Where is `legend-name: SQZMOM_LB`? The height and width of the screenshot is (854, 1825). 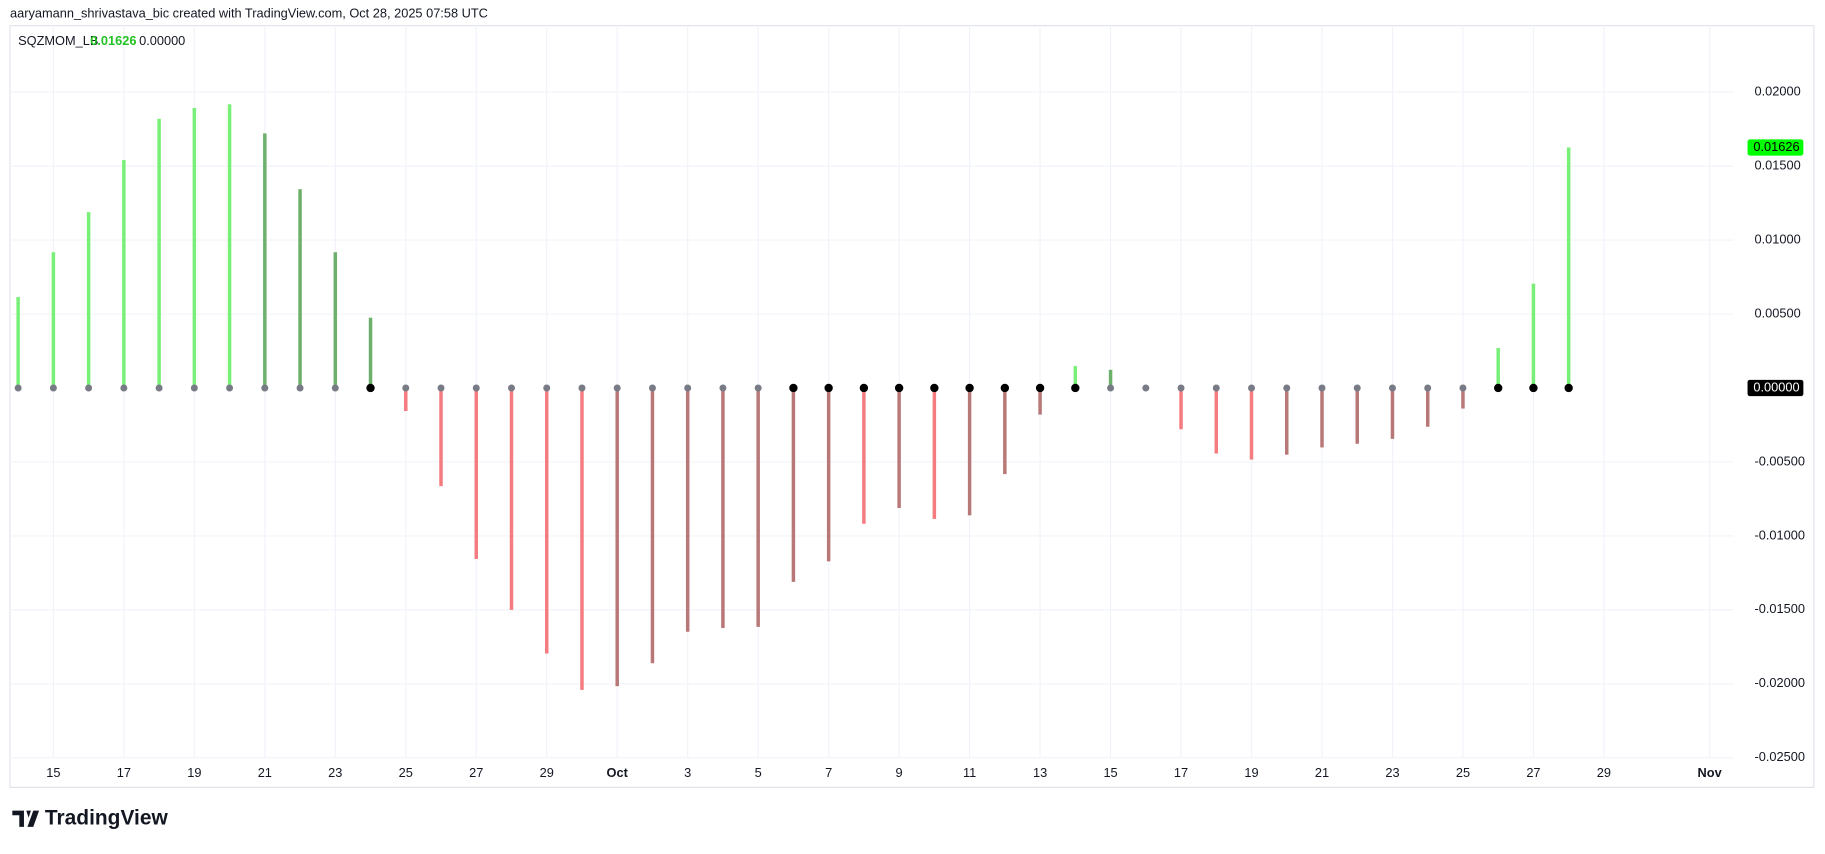 legend-name: SQZMOM_LB is located at coordinates (58, 40).